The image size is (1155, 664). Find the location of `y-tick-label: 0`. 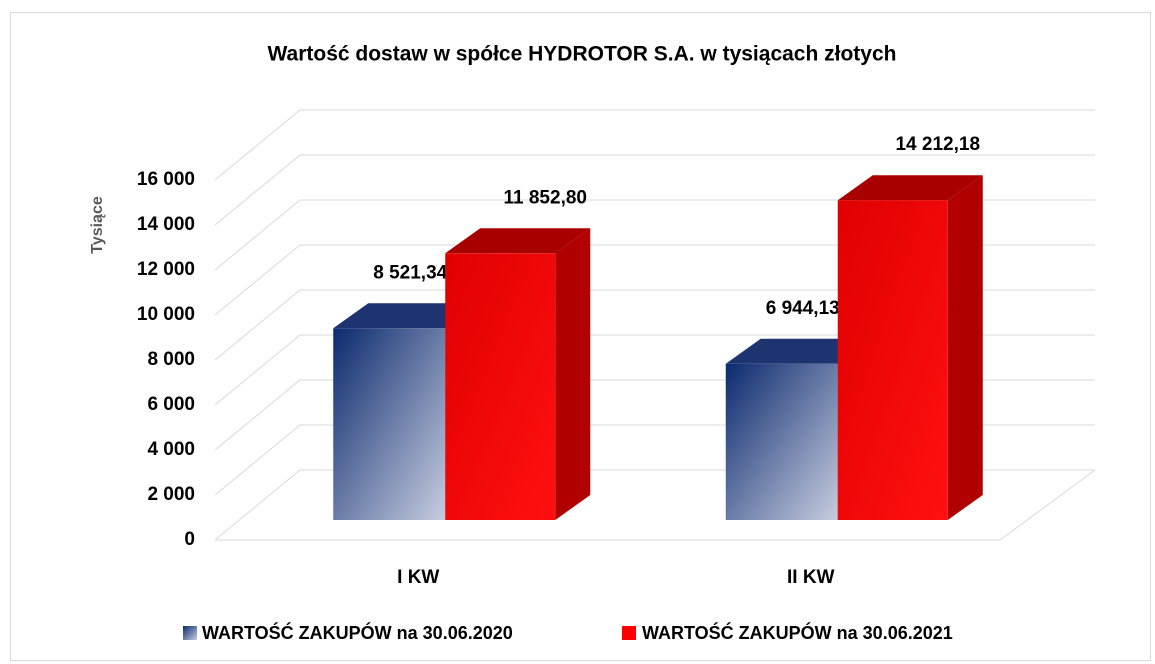

y-tick-label: 0 is located at coordinates (189, 539).